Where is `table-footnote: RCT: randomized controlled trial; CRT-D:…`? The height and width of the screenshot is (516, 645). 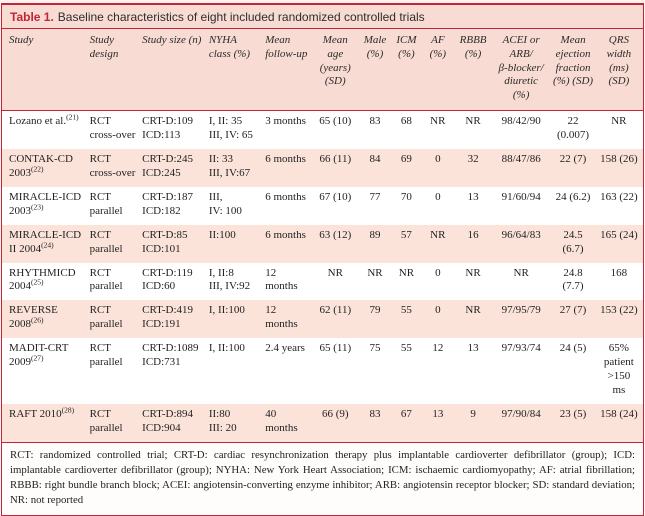
table-footnote: RCT: randomized controlled trial; CRT-D:… is located at coordinates (322, 478).